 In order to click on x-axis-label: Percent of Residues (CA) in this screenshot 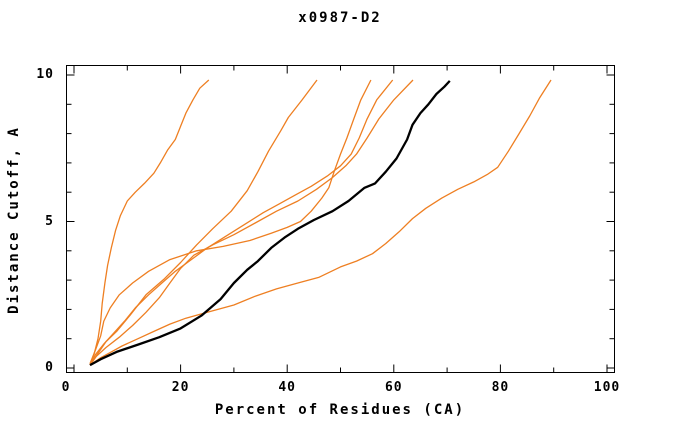, I will do `click(340, 410)`.